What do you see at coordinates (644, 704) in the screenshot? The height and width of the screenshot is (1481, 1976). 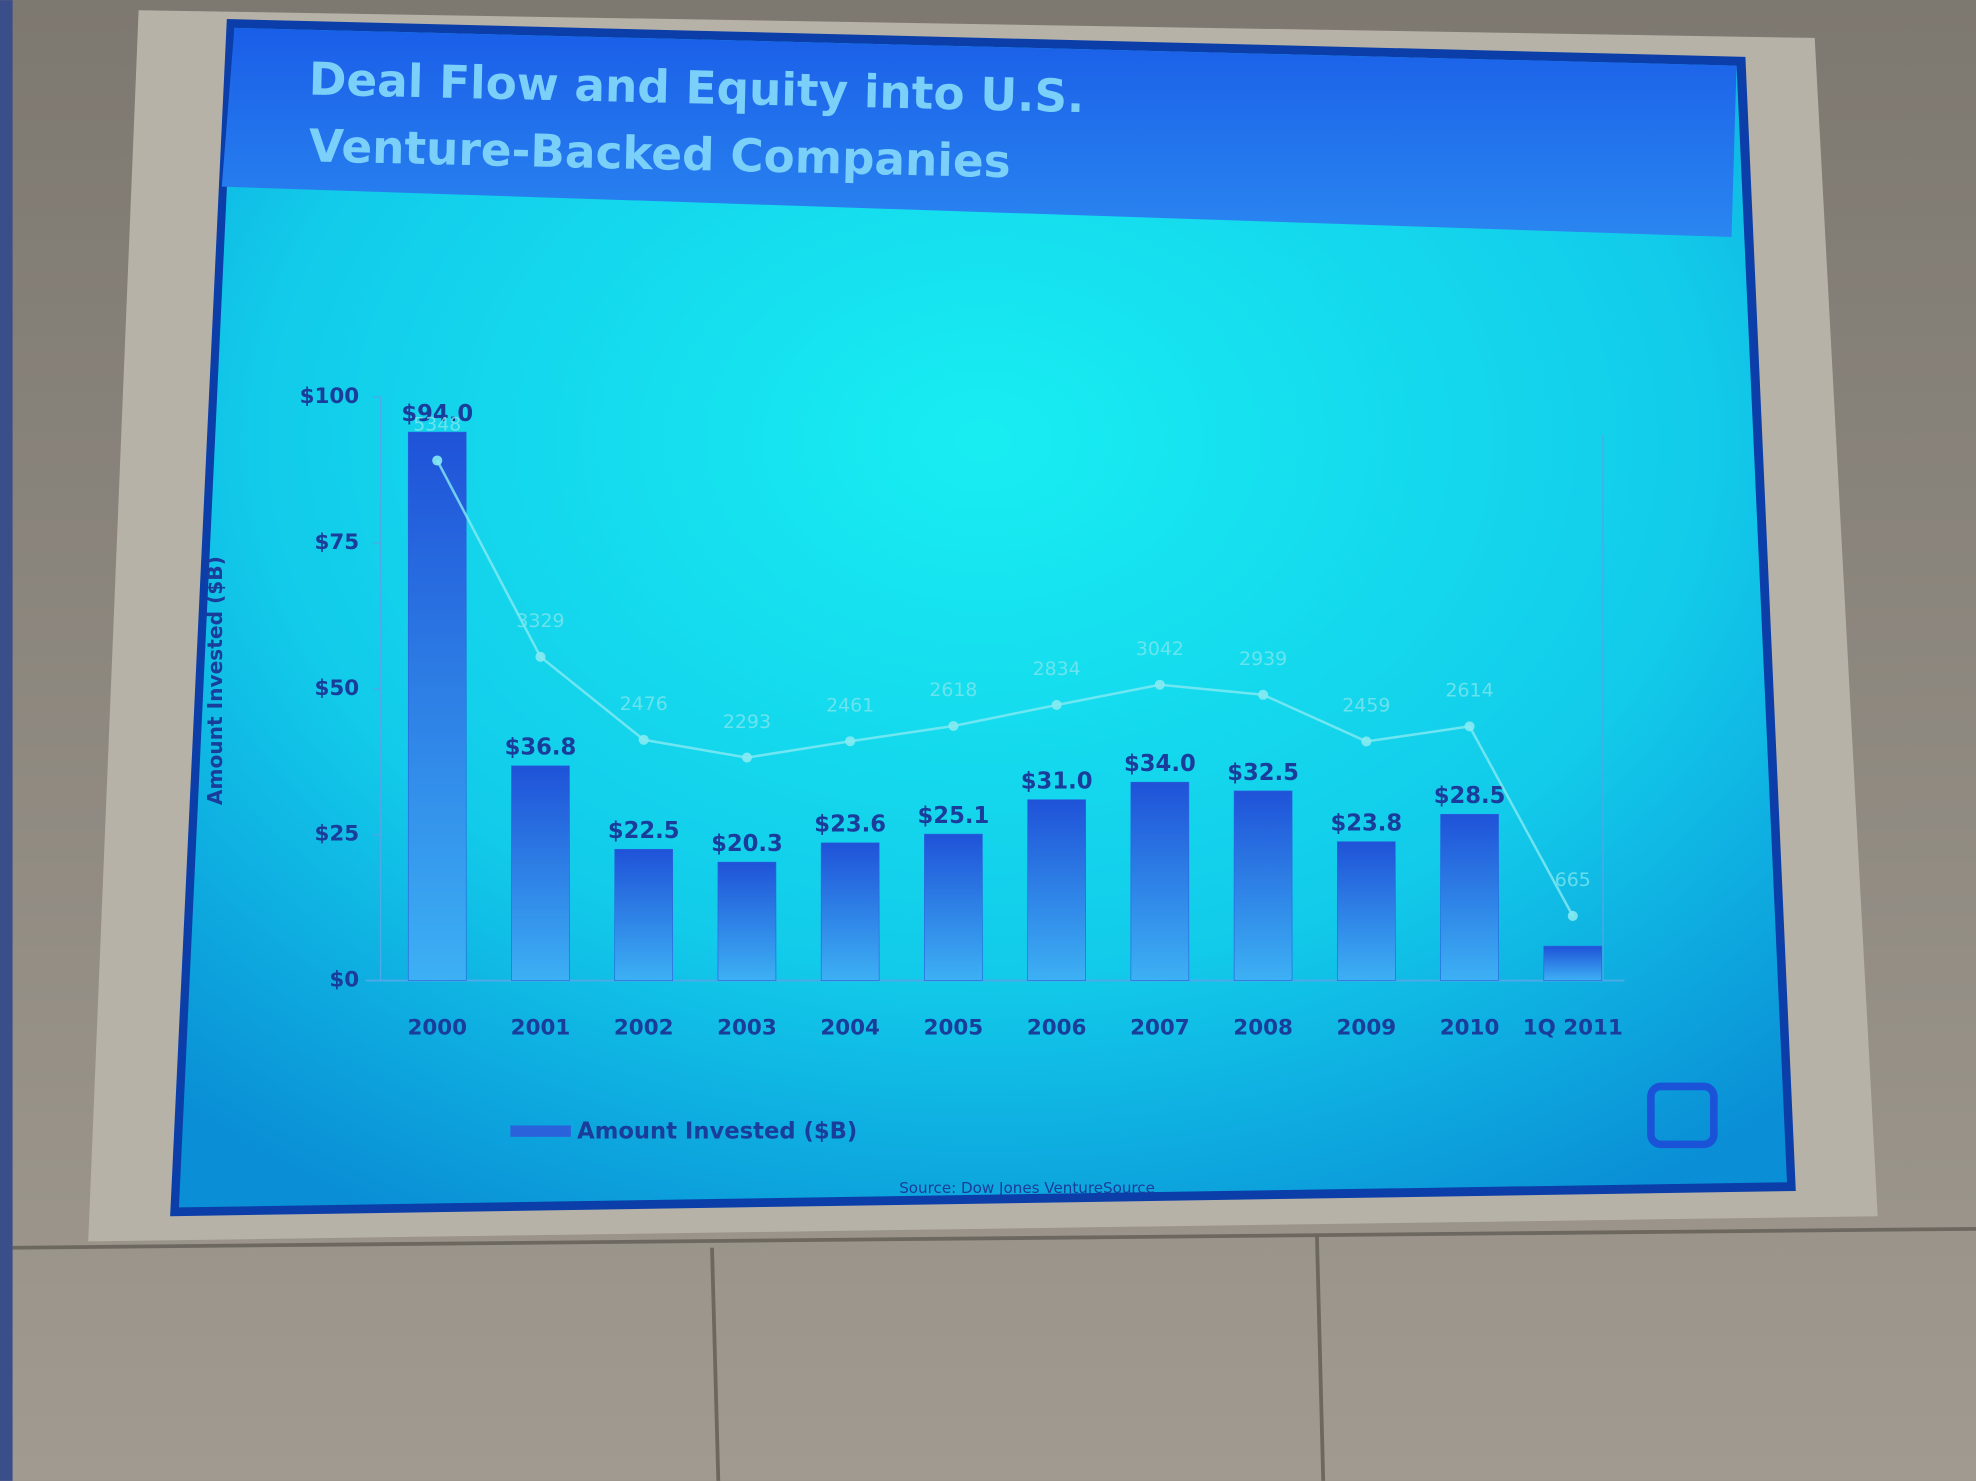 I see `line-value-label: 2476` at bounding box center [644, 704].